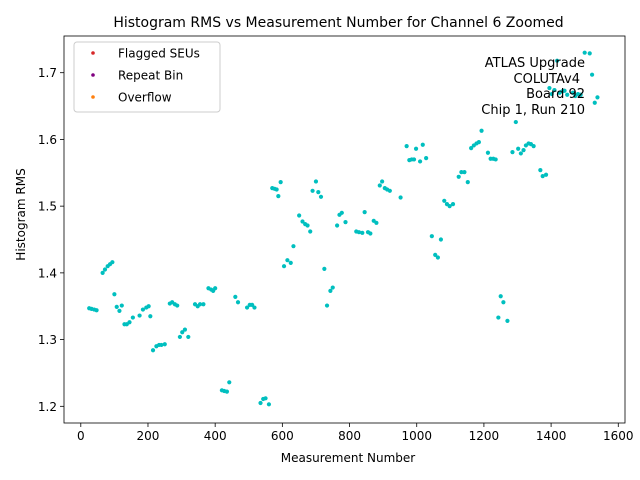  What do you see at coordinates (355, 433) in the screenshot?
I see `x-axis: 0 200 400 600 800 1000 1200 1400 1600` at bounding box center [355, 433].